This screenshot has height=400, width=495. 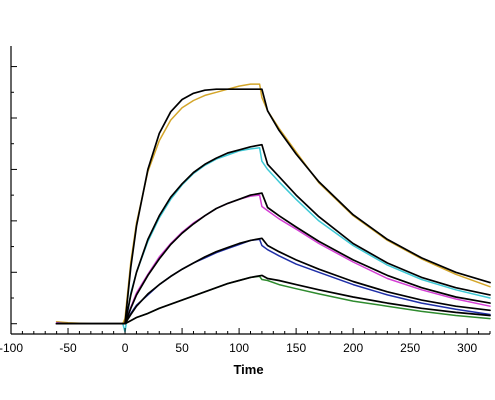 I want to click on x-tick-label: 200, so click(x=353, y=348).